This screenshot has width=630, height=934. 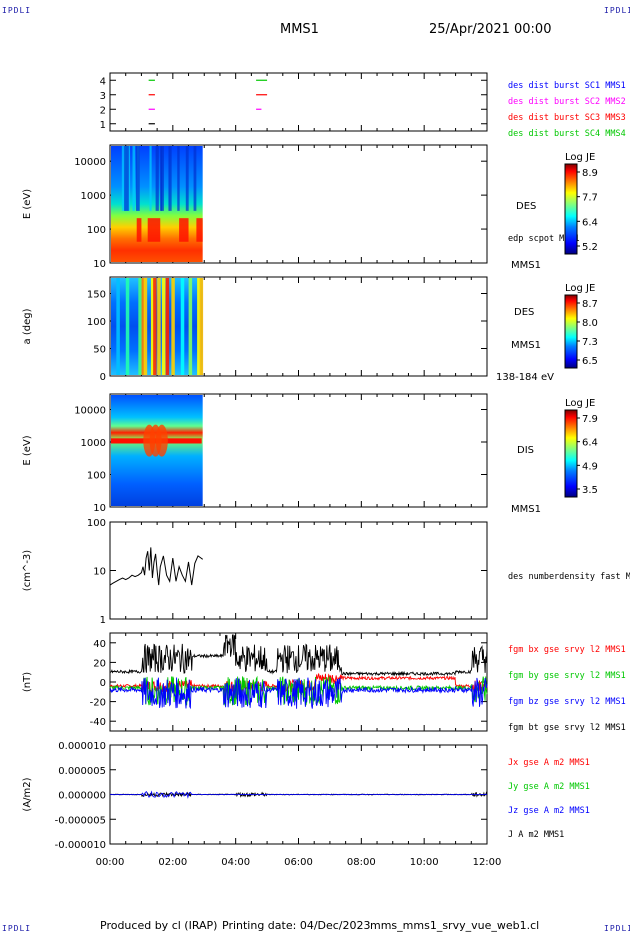 I want to click on by-line, so click(x=298, y=690).